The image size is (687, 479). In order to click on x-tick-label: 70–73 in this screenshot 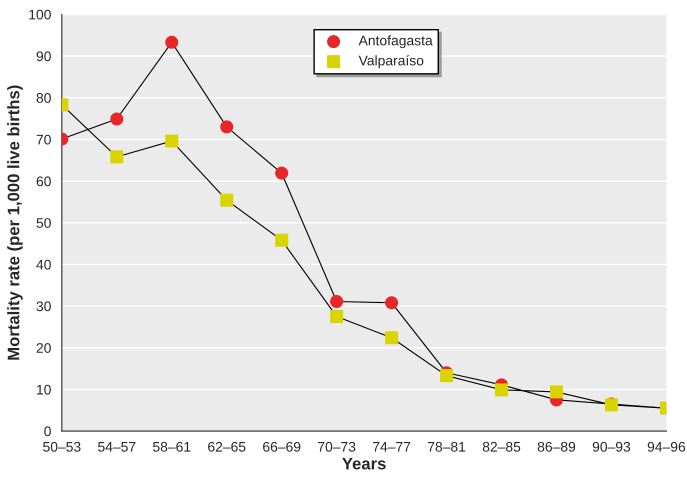, I will do `click(337, 447)`.